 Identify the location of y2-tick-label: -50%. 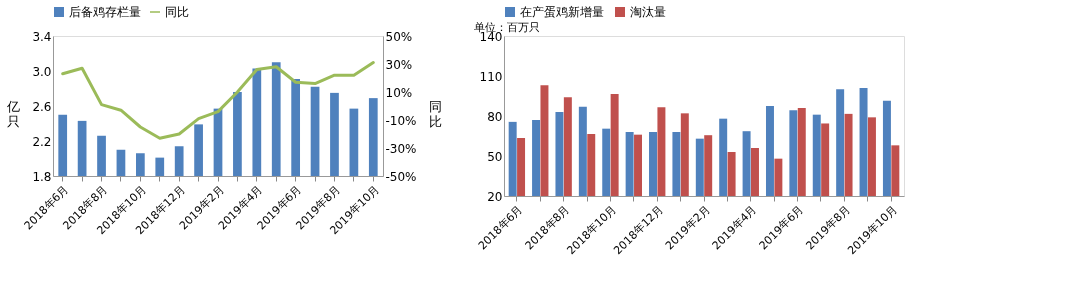
(401, 176).